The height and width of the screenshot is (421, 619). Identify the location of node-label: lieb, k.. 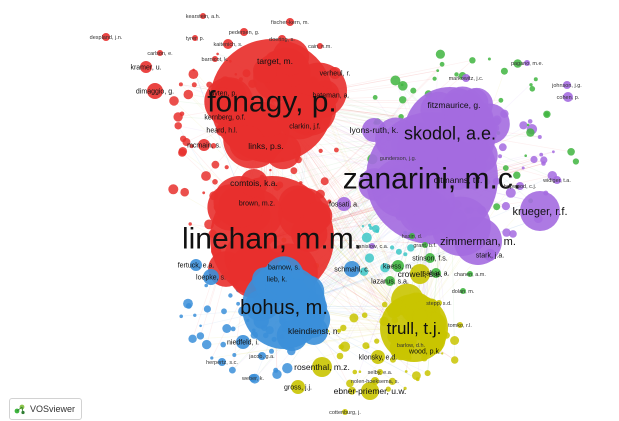
(277, 279).